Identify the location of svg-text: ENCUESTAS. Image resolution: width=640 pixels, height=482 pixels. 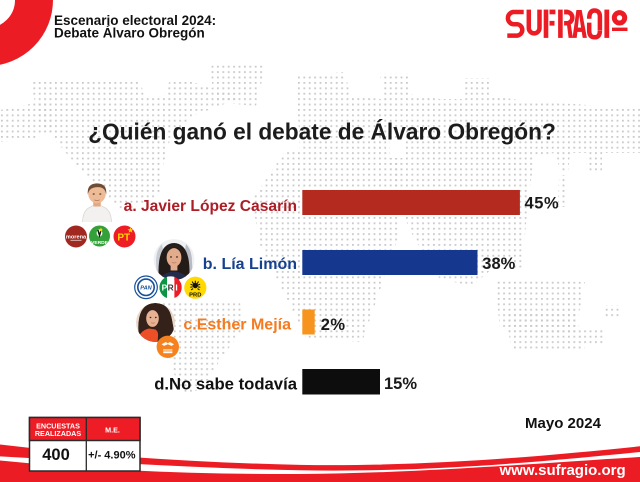
(58, 425).